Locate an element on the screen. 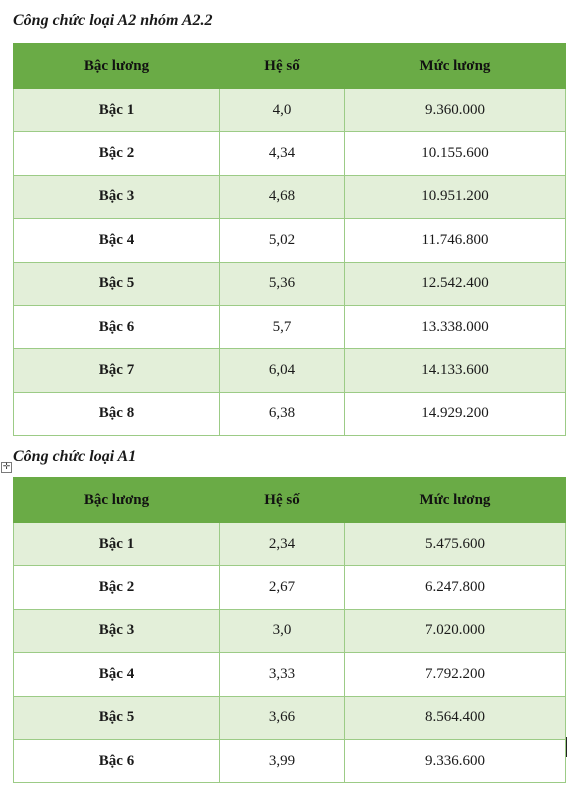  cell-coefficient: 3,99 is located at coordinates (282, 761).